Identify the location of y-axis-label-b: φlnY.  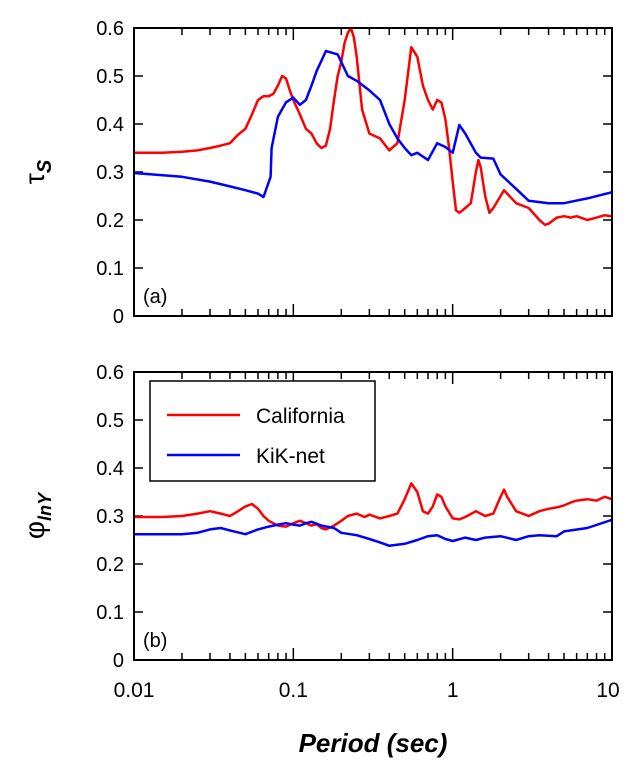
(37, 515).